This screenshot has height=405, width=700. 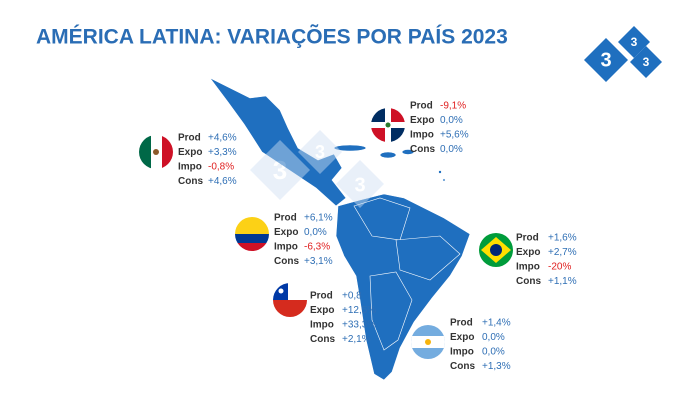 I want to click on stat-value: +6,1%, so click(x=318, y=218).